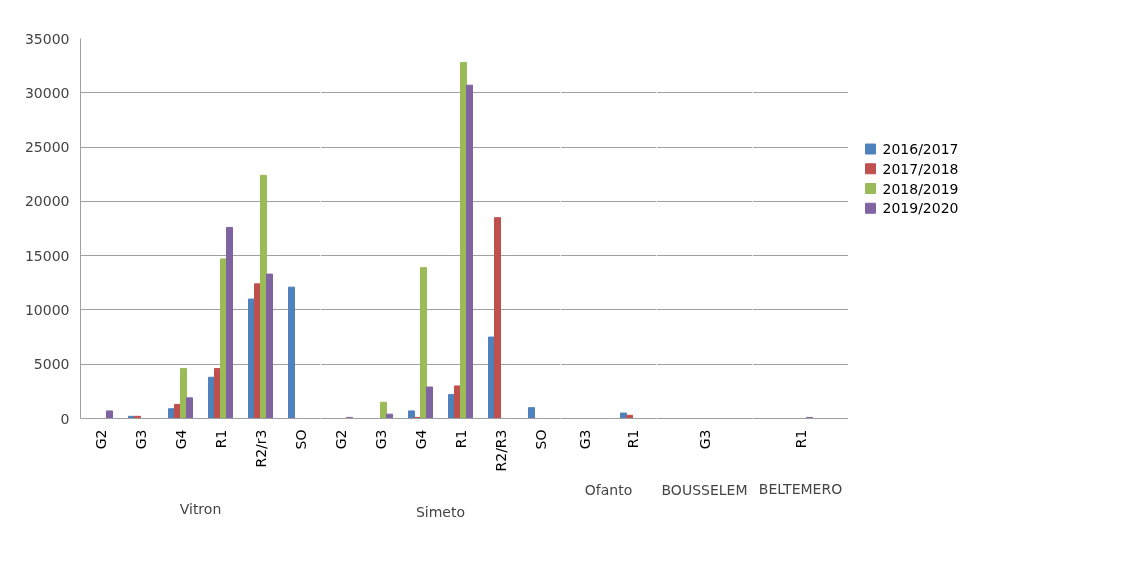  I want to click on x-axis-title: Simeto, so click(440, 512).